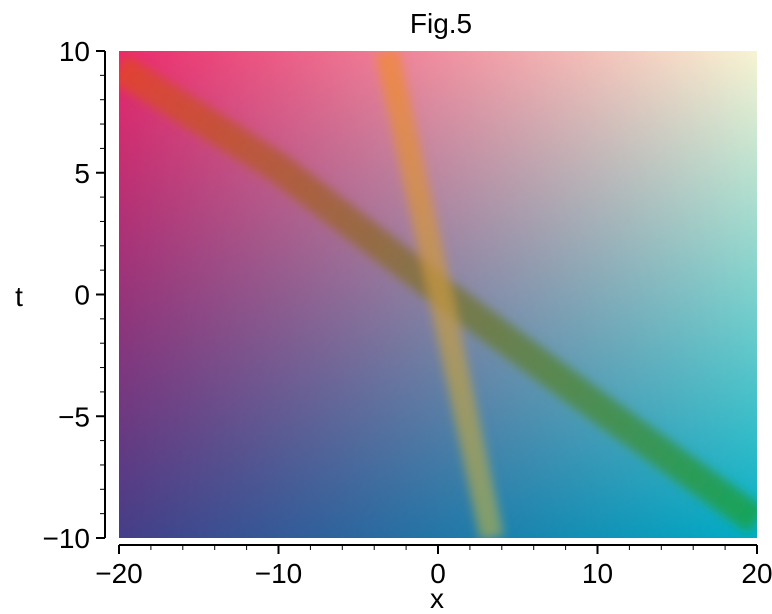 The height and width of the screenshot is (614, 772). What do you see at coordinates (437, 598) in the screenshot?
I see `x-axis-label: x` at bounding box center [437, 598].